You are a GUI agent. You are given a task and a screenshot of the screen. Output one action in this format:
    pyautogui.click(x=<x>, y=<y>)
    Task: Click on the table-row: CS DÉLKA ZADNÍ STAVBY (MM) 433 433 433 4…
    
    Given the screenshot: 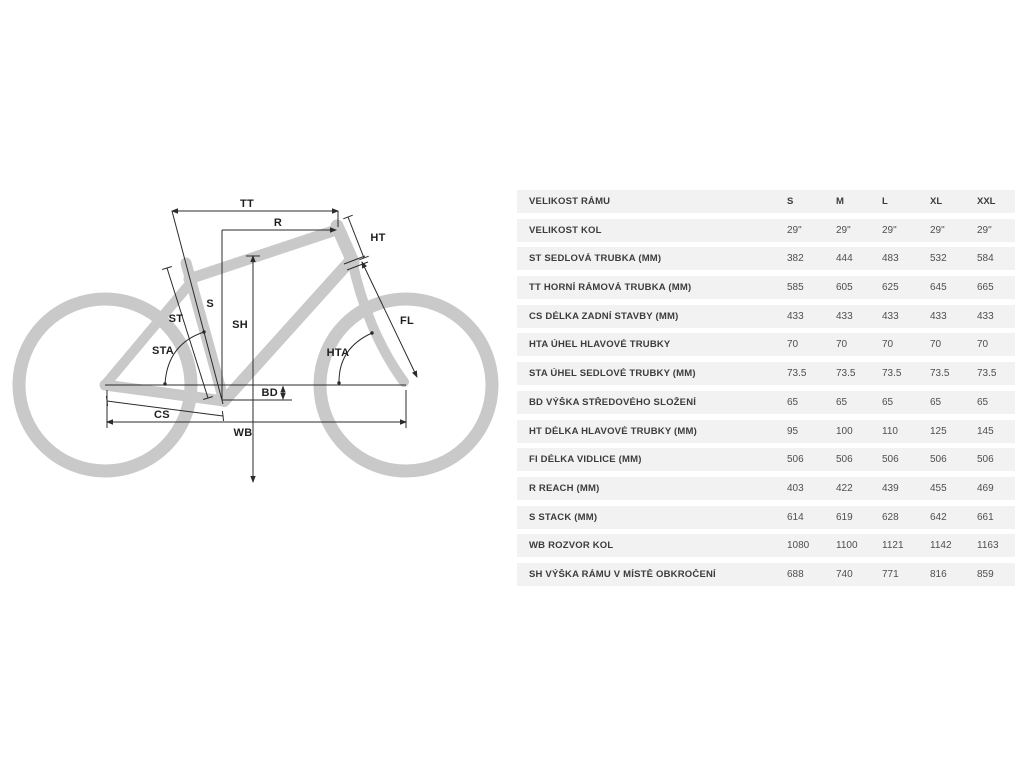 What is the action you would take?
    pyautogui.click(x=766, y=316)
    